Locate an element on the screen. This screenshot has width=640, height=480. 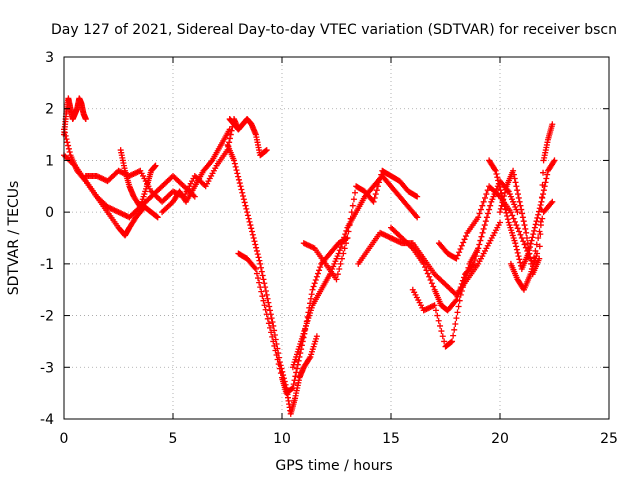
x-tick-label: 10 is located at coordinates (282, 439).